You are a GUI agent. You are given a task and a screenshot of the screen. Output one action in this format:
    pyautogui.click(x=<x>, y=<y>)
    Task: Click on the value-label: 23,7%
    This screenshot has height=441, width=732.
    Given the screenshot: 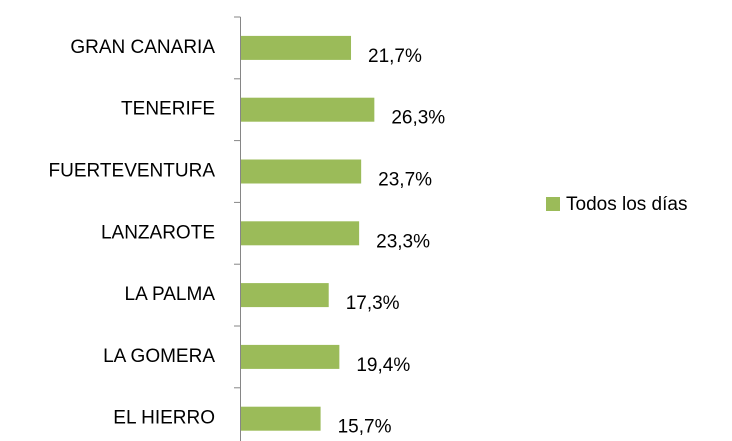 What is the action you would take?
    pyautogui.click(x=405, y=180)
    